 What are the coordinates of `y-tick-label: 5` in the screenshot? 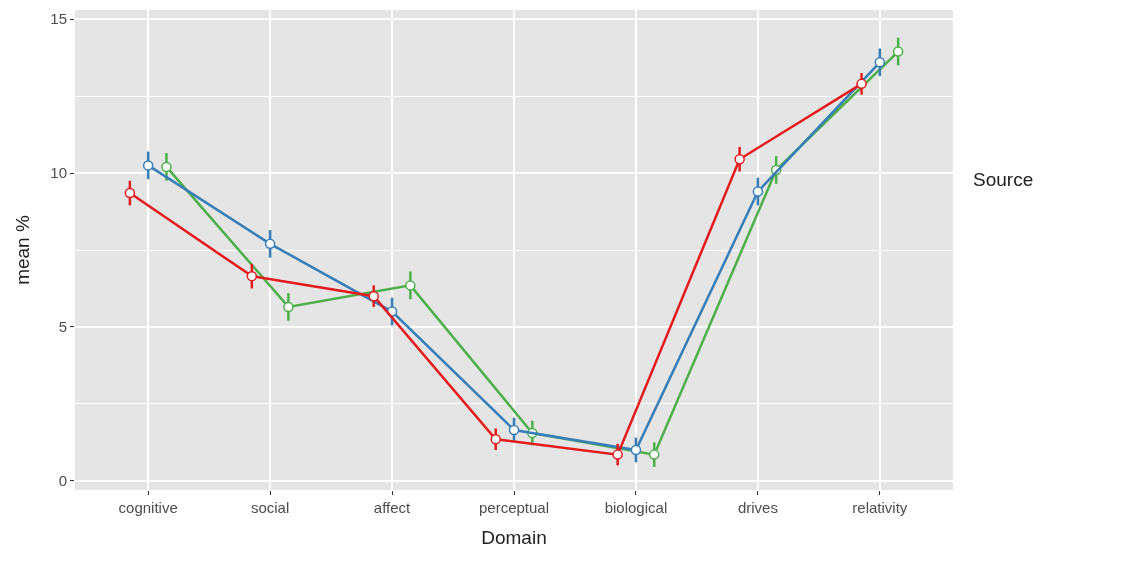 It's located at (62, 327).